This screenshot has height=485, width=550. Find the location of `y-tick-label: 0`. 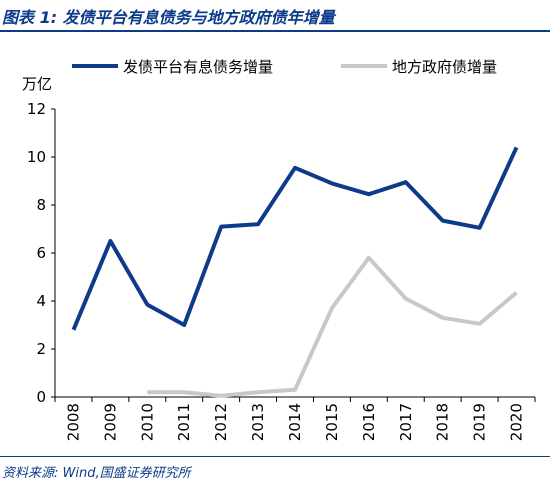

y-tick-label: 0 is located at coordinates (41, 397).